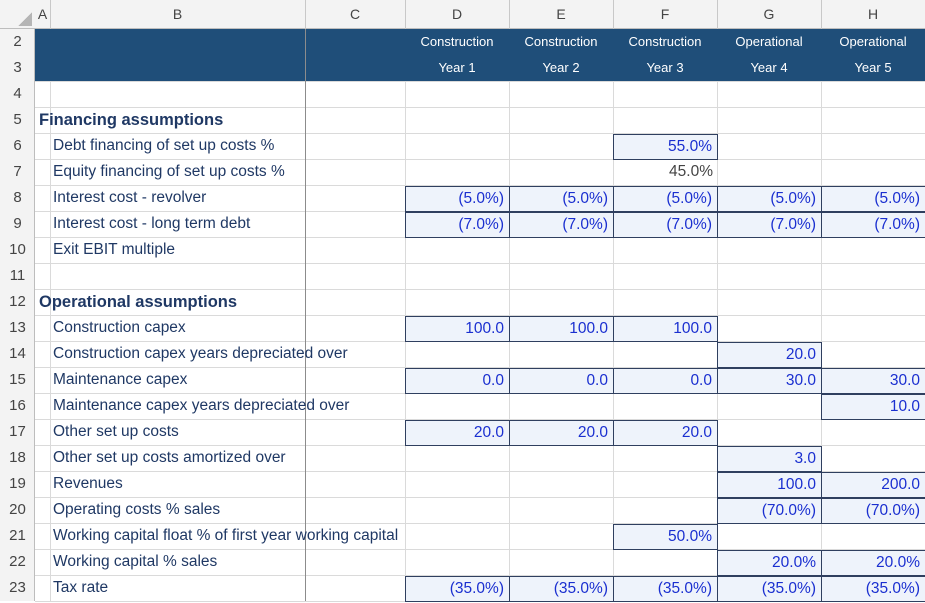 This screenshot has width=925, height=603. What do you see at coordinates (17, 275) in the screenshot?
I see `row-number: 11` at bounding box center [17, 275].